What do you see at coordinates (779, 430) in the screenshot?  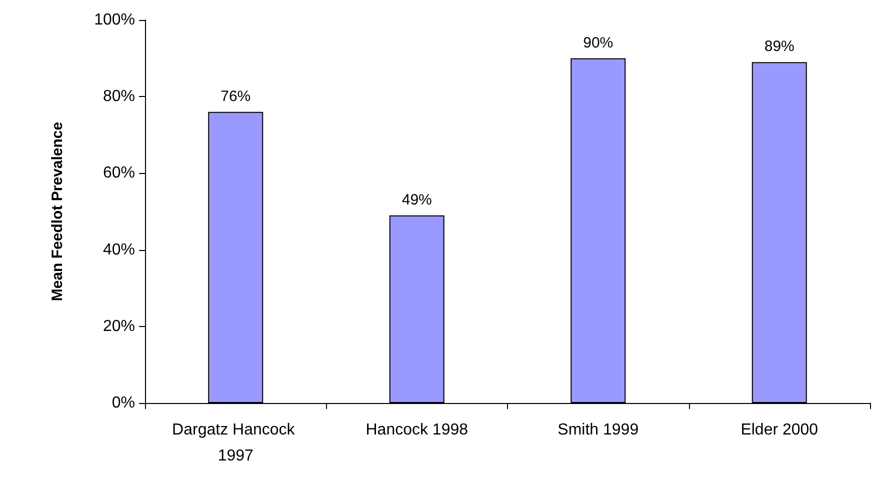 I see `x-tick-label: Elder 2000` at bounding box center [779, 430].